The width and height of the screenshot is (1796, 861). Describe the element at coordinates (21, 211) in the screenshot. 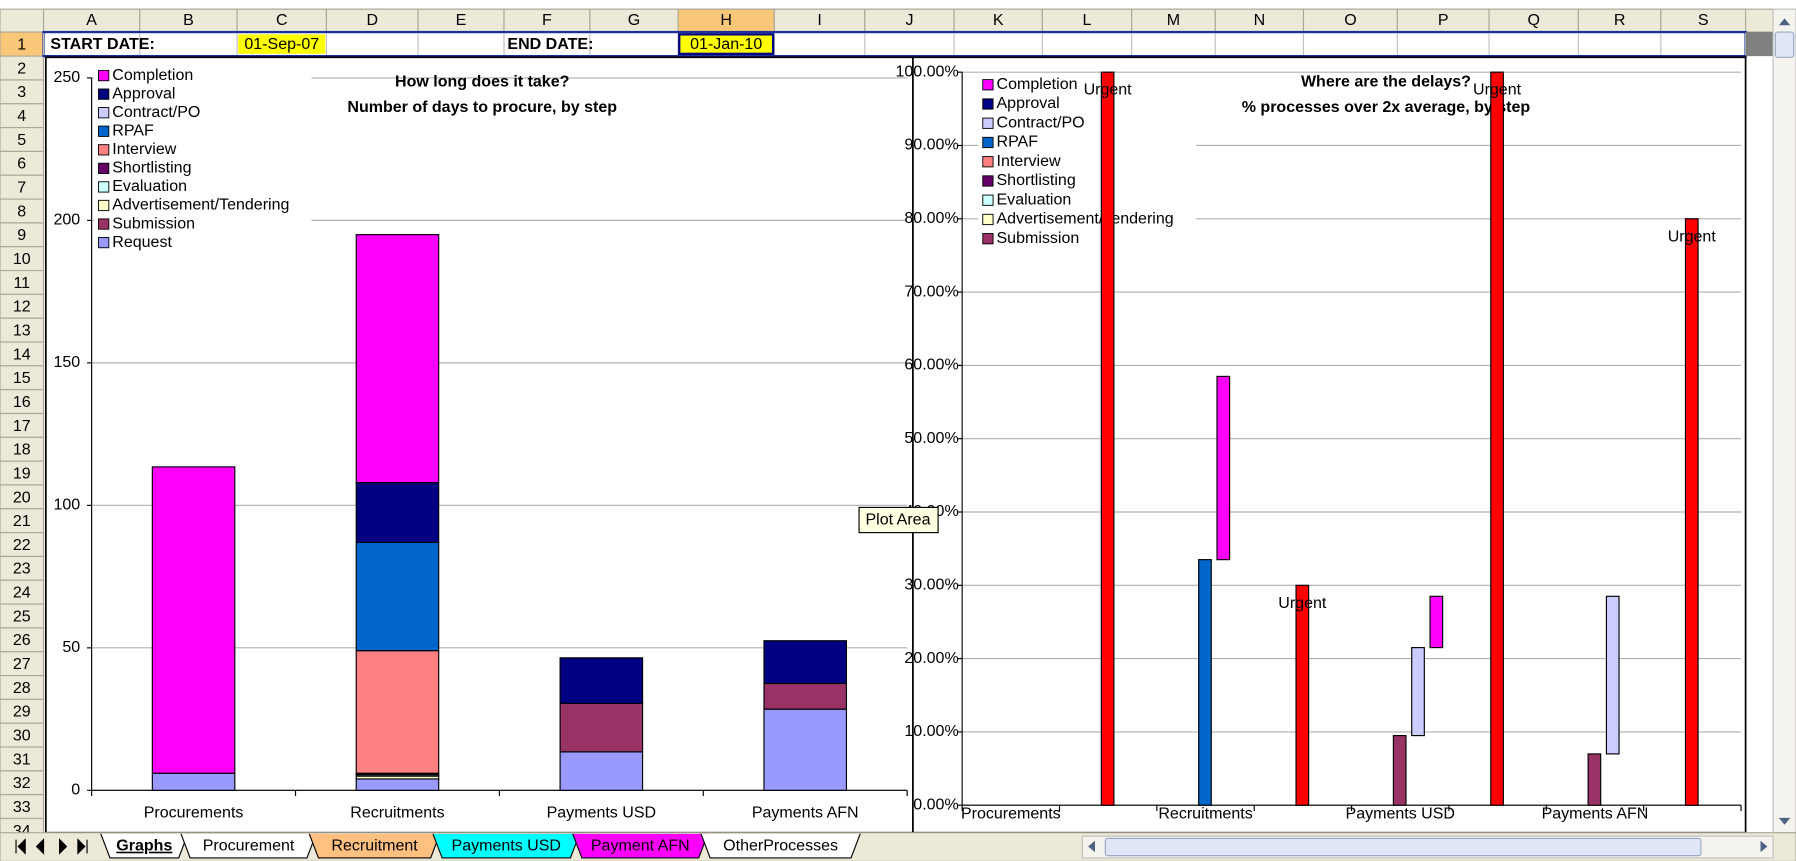

I see `row-label: 8` at that location.